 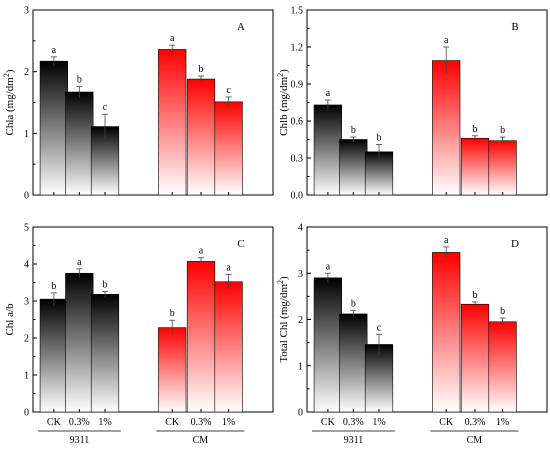 I want to click on y-axis-label: Chl a/b, so click(x=10, y=319).